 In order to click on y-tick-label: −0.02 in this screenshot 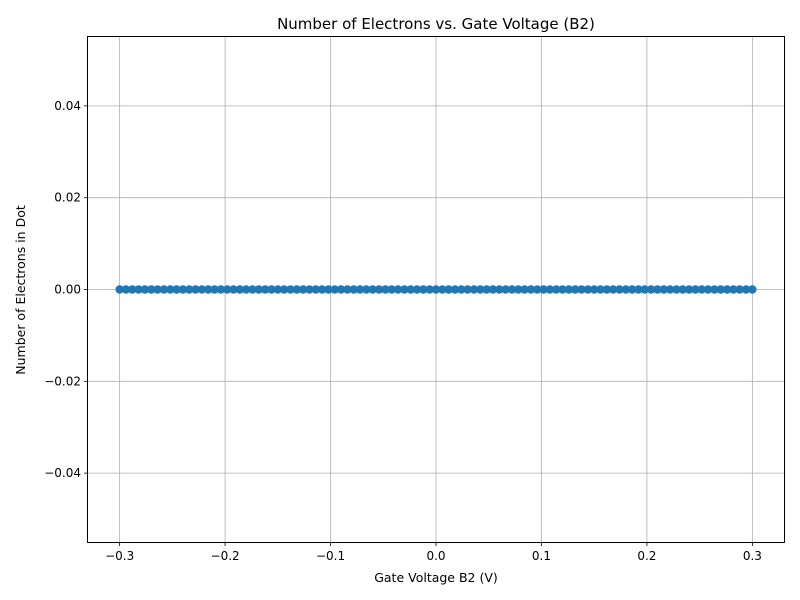, I will do `click(62, 381)`.